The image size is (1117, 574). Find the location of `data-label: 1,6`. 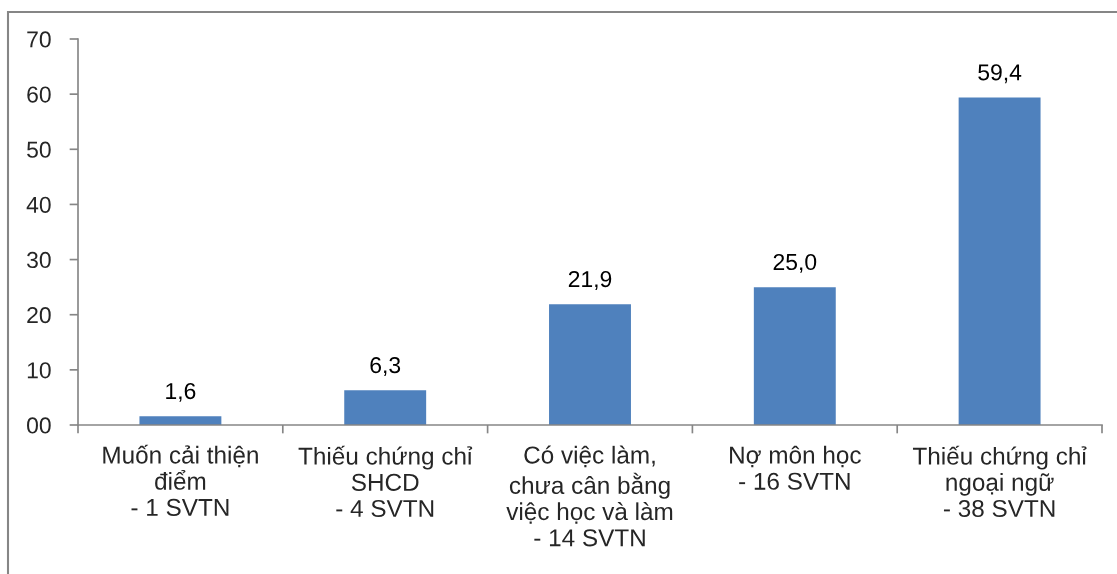

data-label: 1,6 is located at coordinates (181, 392).